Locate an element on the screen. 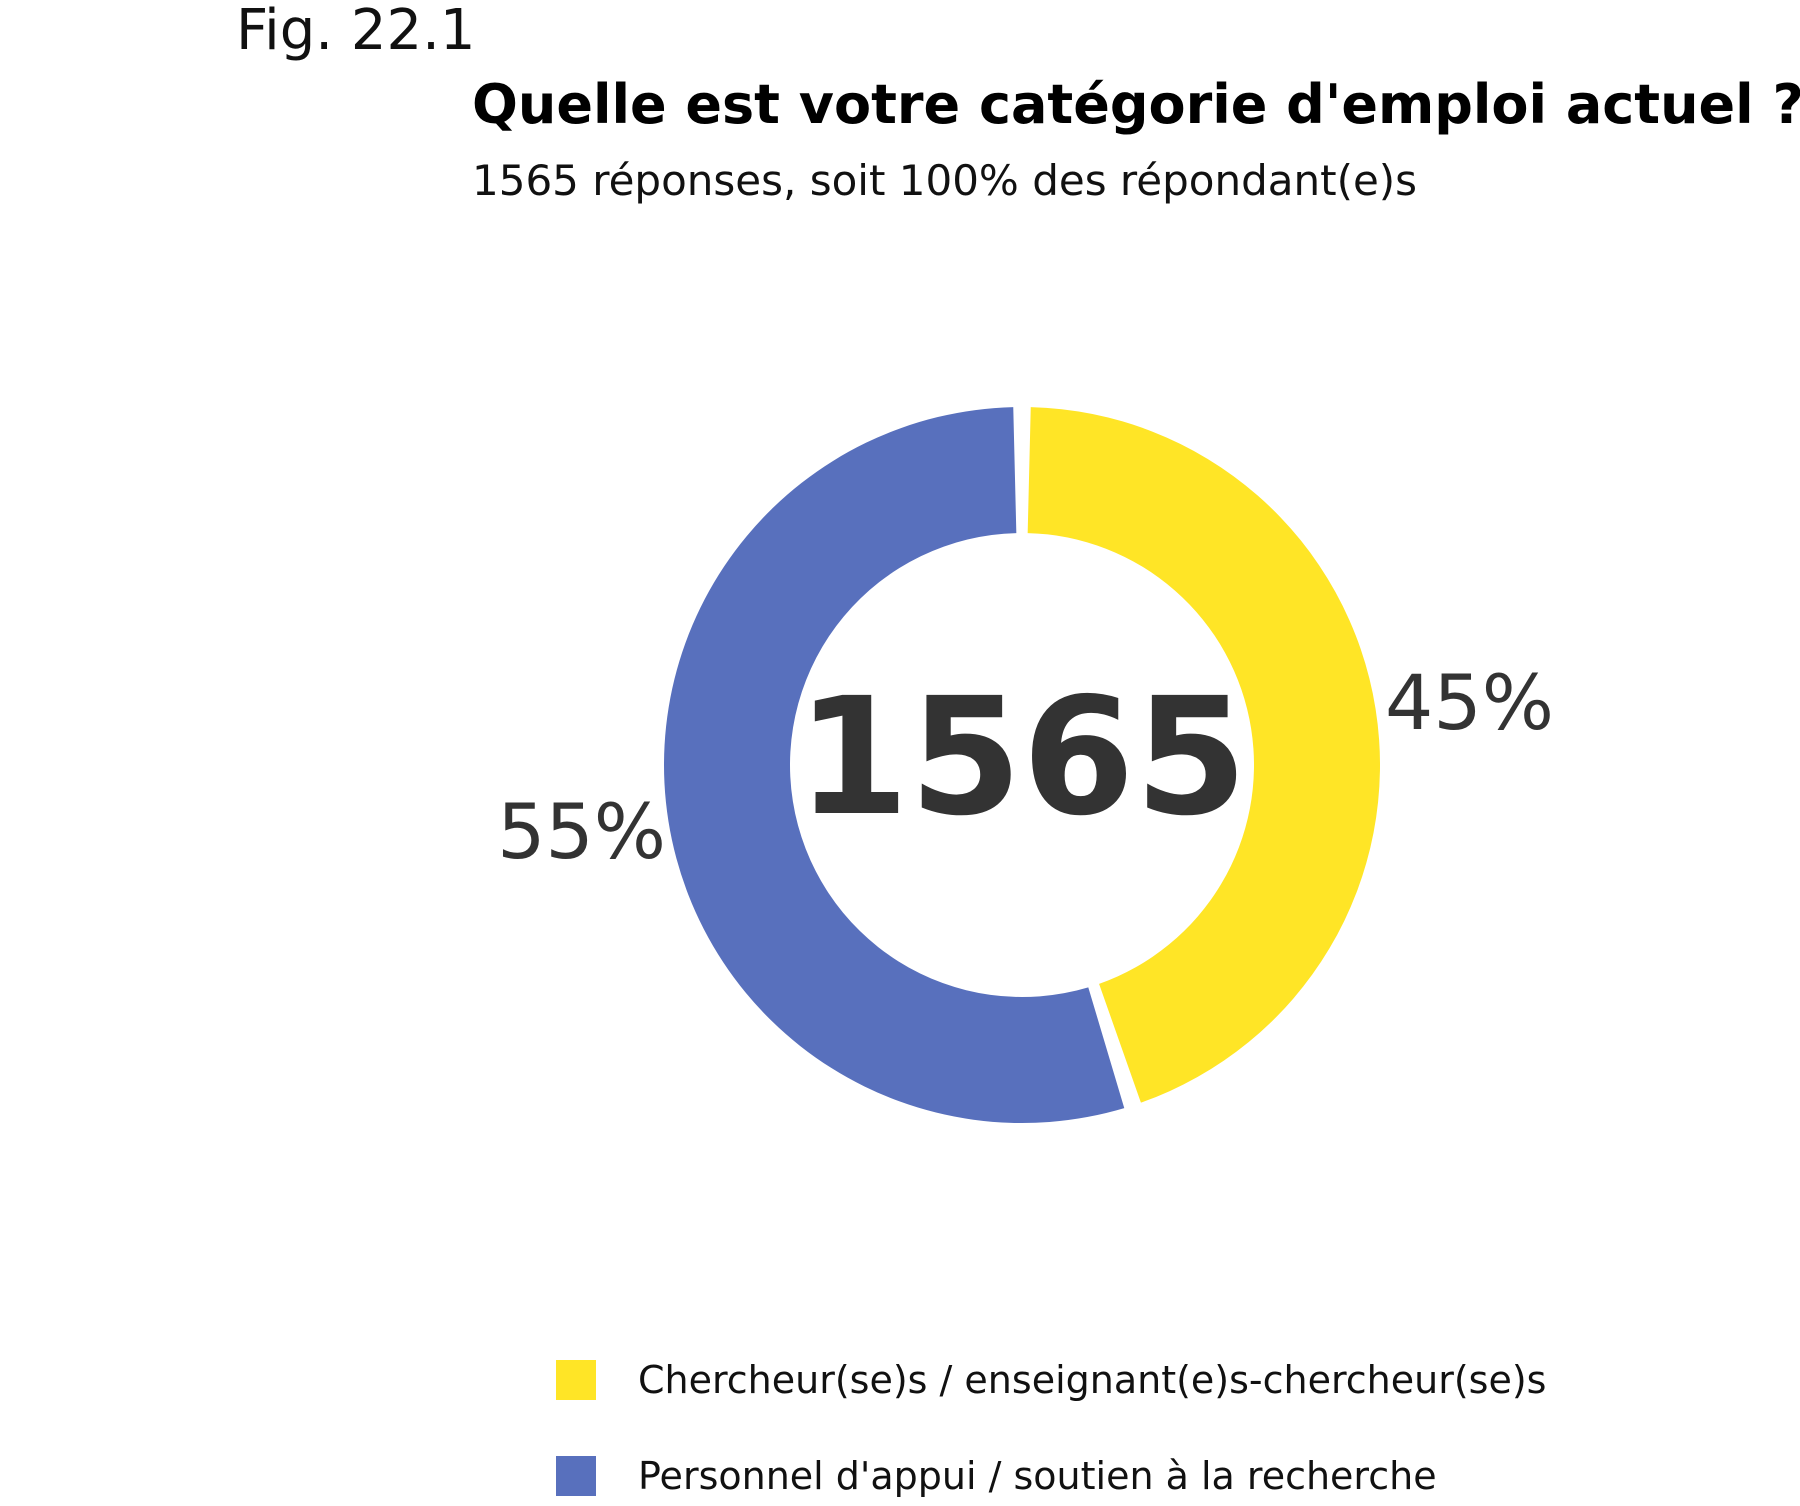 The width and height of the screenshot is (1800, 1506). legend-swatch-chercheurs is located at coordinates (576, 1380).